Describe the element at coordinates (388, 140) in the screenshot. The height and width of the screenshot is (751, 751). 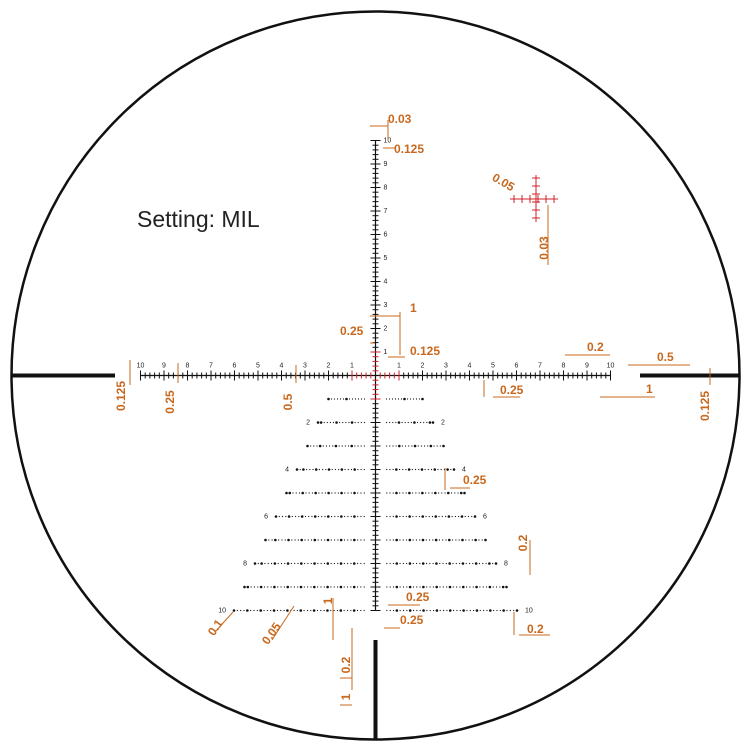
I see `scale-number: 10` at that location.